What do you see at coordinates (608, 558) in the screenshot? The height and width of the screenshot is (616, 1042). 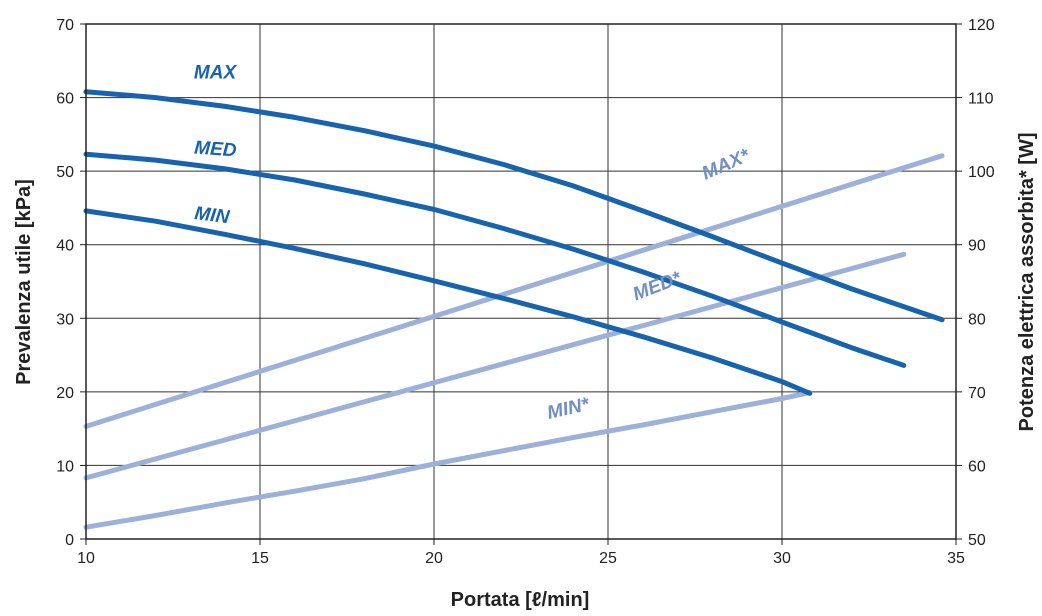 I see `x-tick-label: 25` at bounding box center [608, 558].